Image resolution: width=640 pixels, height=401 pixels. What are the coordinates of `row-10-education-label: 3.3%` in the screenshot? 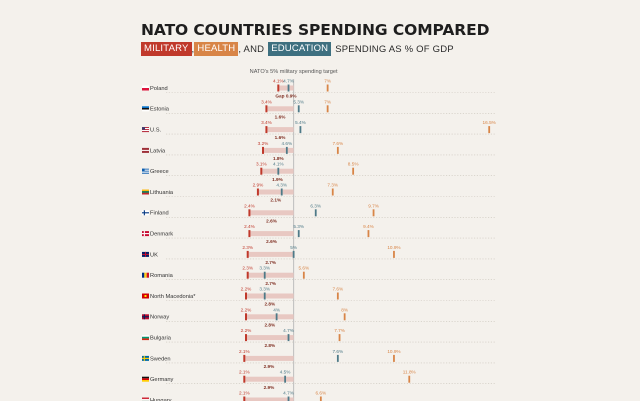 It's located at (264, 289).